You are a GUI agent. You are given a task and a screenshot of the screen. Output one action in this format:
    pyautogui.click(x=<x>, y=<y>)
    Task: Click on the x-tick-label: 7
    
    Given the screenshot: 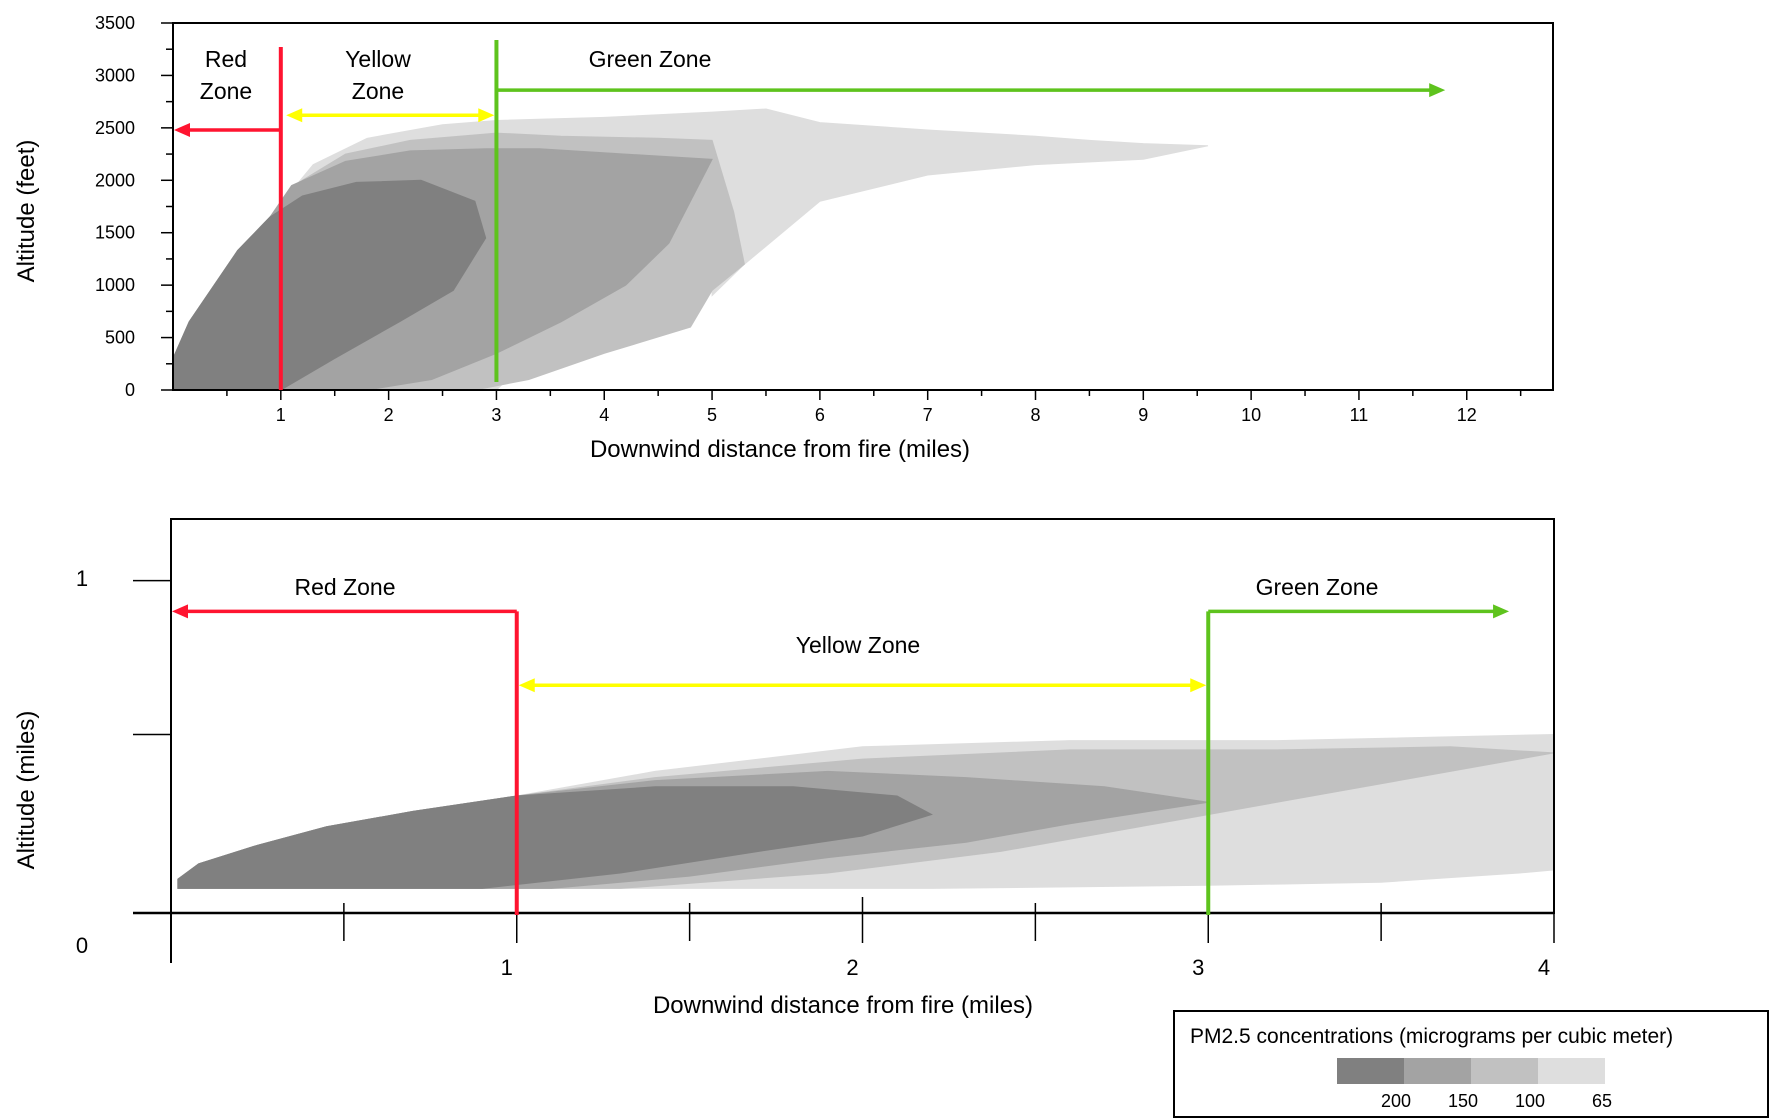 What is the action you would take?
    pyautogui.click(x=928, y=415)
    